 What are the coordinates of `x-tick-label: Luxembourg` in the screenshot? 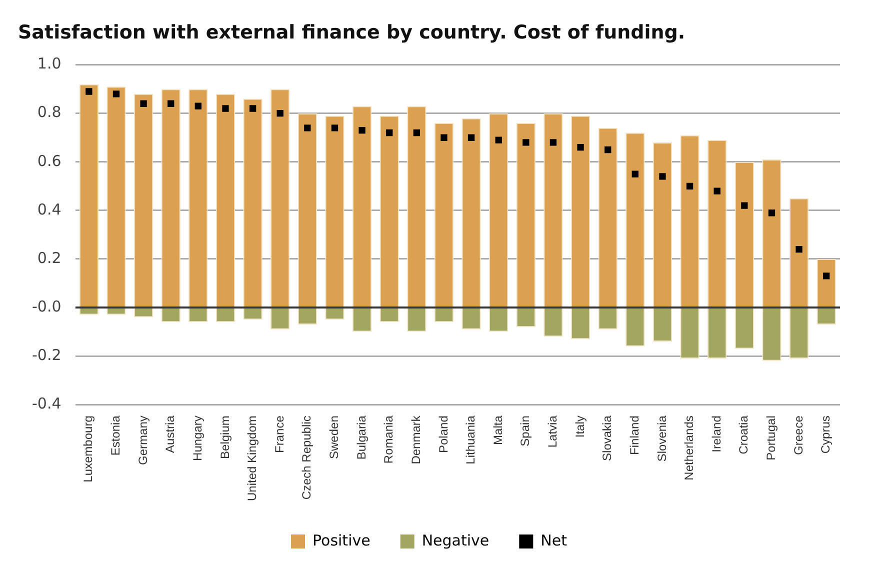 It's located at (88, 449).